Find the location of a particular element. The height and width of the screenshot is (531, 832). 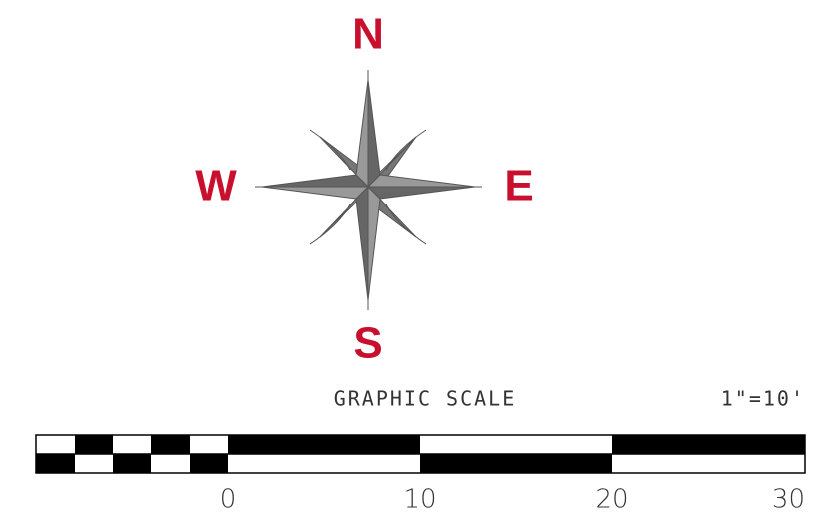

scale-title: GRAPHIC SCALE is located at coordinates (425, 399).